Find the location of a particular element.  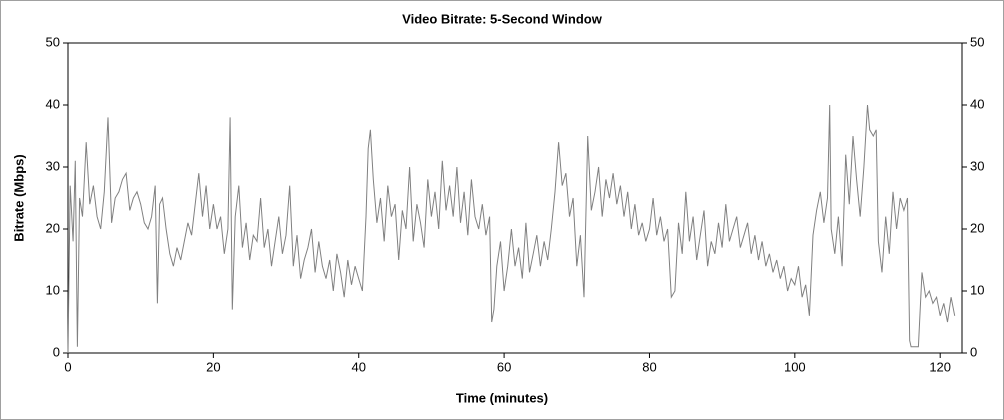

y-tick-label: 40 is located at coordinates (53, 103).